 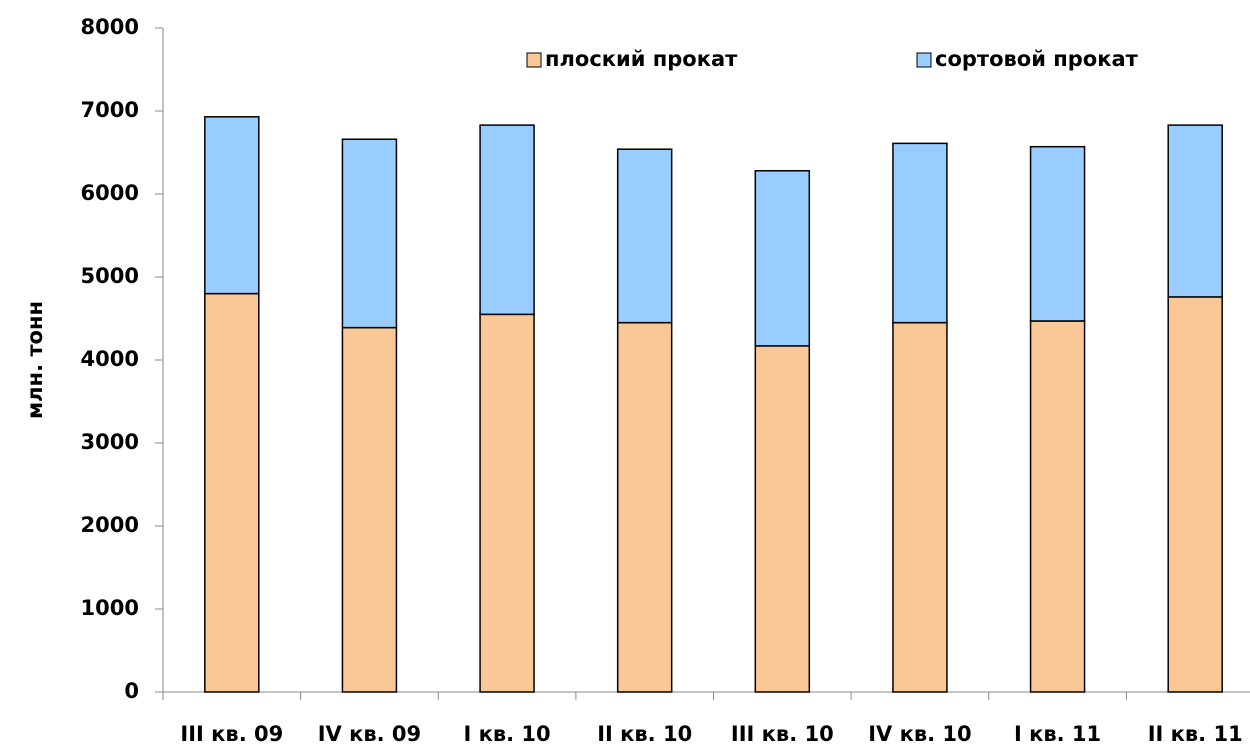 I want to click on legend-label: плоский прокат, so click(x=641, y=59).